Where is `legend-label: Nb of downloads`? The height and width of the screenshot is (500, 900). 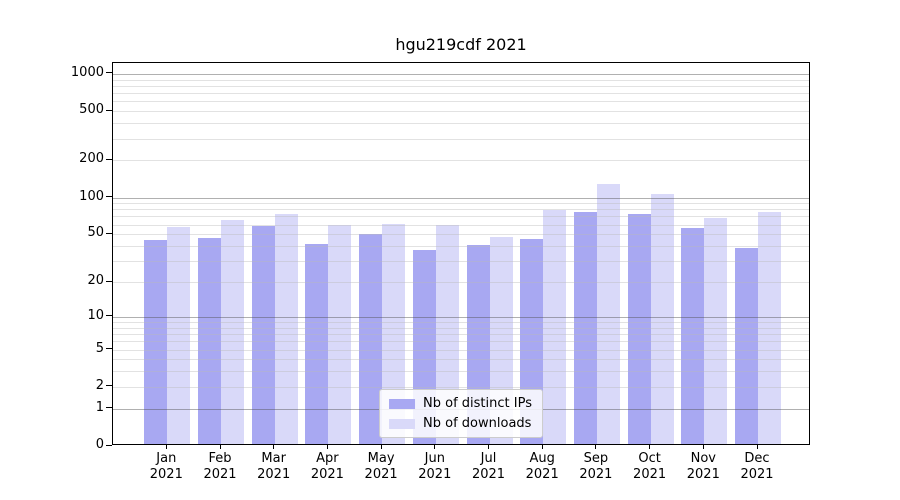 legend-label: Nb of downloads is located at coordinates (477, 423).